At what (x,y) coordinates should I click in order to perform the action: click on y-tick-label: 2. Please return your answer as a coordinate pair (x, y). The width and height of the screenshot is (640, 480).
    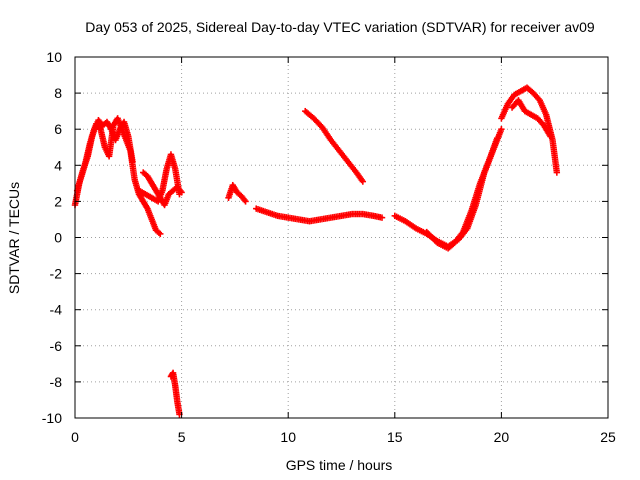
    Looking at the image, I should click on (58, 201).